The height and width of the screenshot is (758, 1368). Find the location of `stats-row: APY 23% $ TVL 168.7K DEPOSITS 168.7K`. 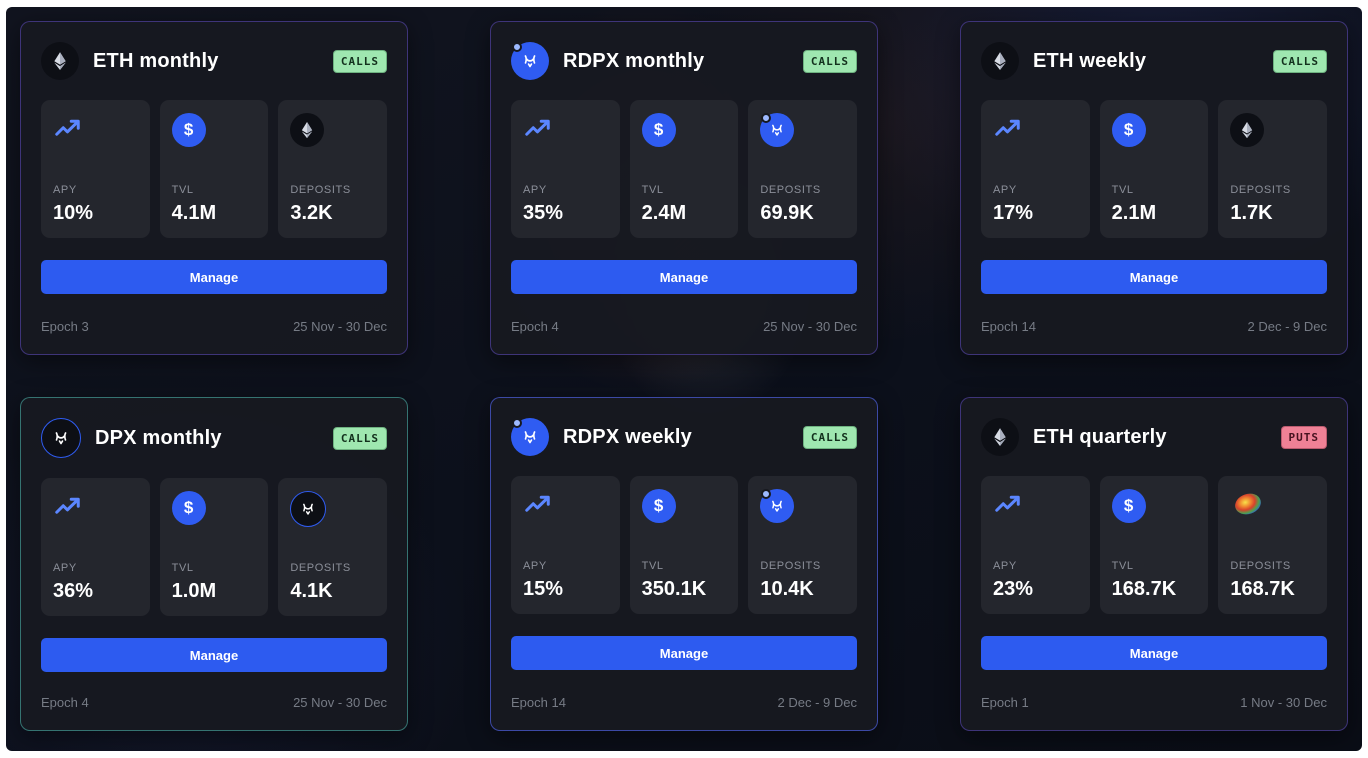

stats-row: APY 23% $ TVL 168.7K DEPOSITS 168.7K is located at coordinates (1154, 545).